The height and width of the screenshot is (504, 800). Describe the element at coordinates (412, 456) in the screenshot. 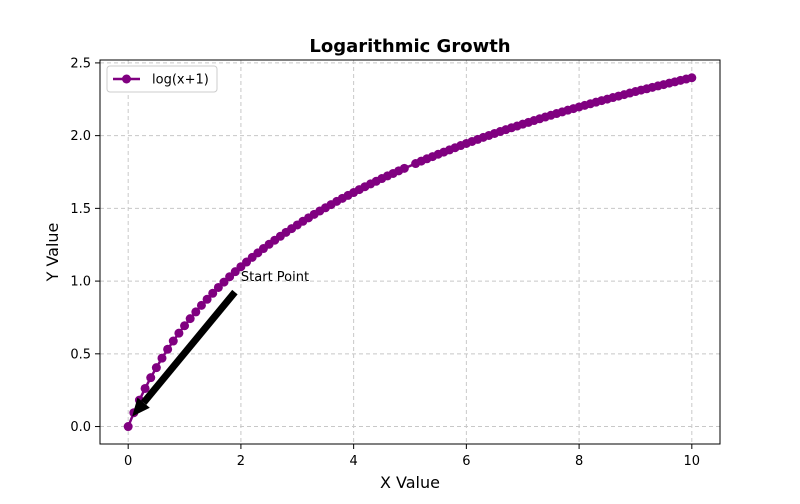

I see `x-axis: 0 2 4 6 8 10` at that location.